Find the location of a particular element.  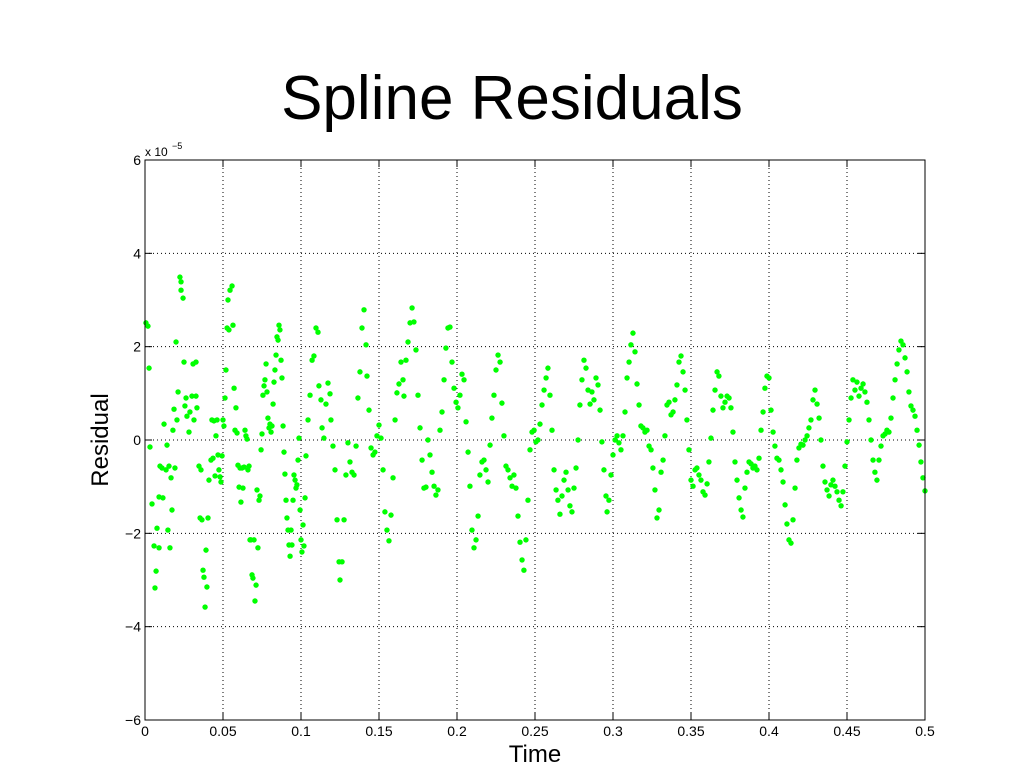

x-tick-label: 0.4 is located at coordinates (769, 731).